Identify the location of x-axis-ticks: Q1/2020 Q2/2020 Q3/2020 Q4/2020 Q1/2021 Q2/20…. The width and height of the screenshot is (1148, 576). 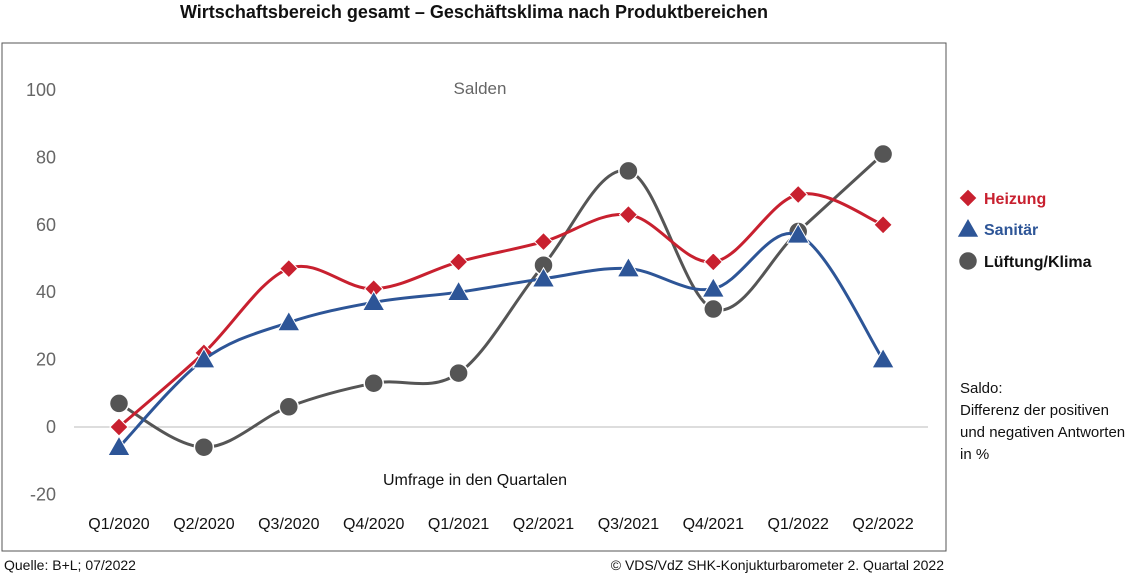
(501, 524).